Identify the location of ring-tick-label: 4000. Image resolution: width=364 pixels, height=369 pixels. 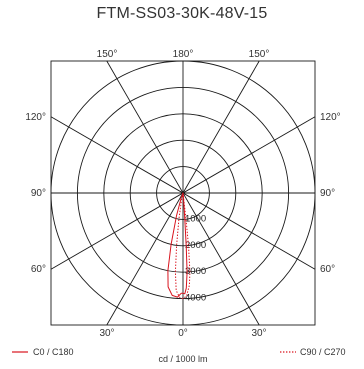
(195, 298).